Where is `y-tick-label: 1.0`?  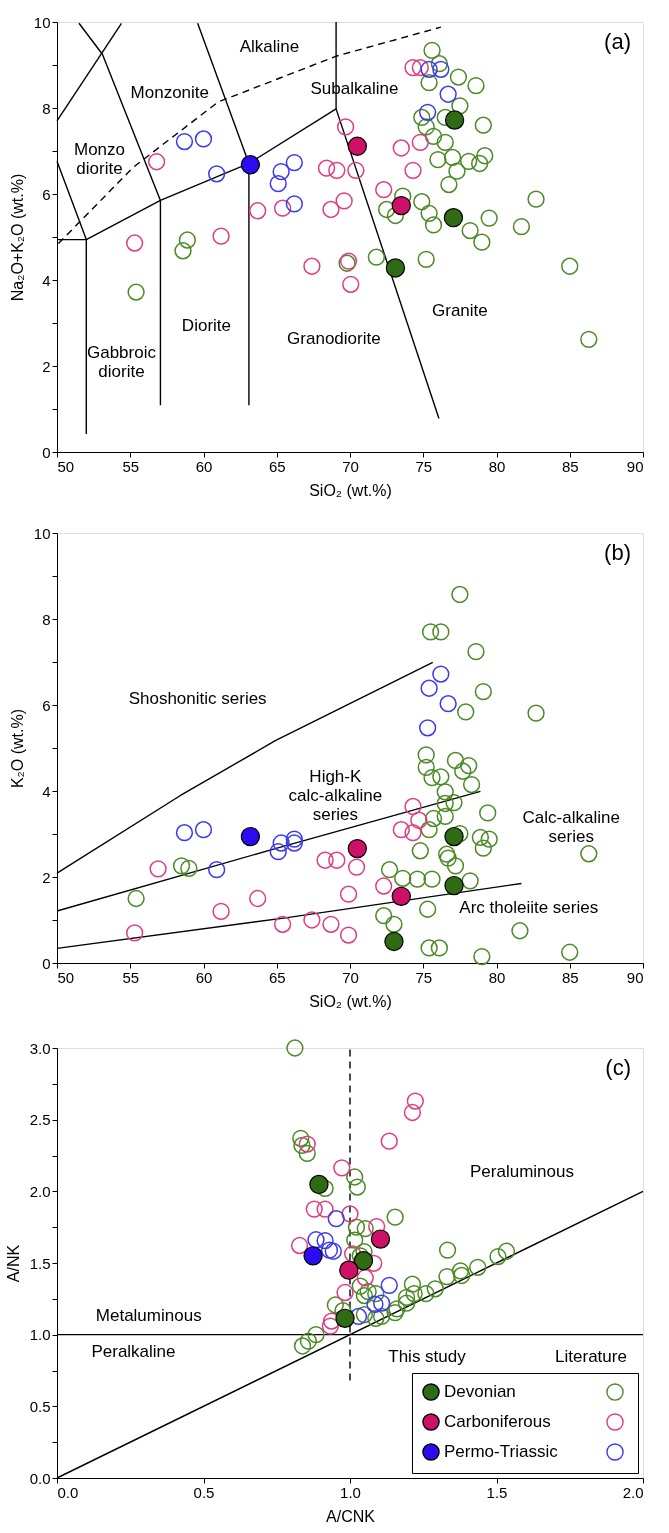
y-tick-label: 1.0 is located at coordinates (40, 1335).